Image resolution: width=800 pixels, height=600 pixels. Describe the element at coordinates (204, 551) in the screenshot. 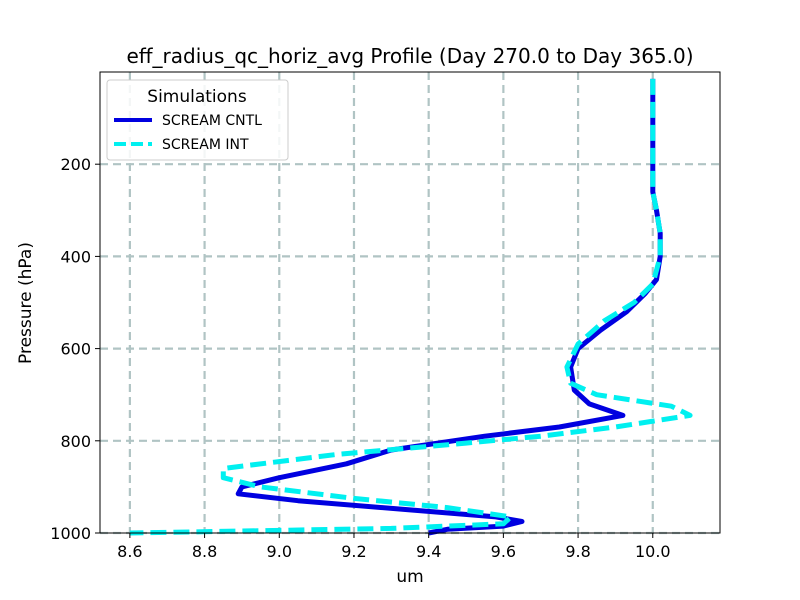

I see `x-tick-label: 8.8` at that location.